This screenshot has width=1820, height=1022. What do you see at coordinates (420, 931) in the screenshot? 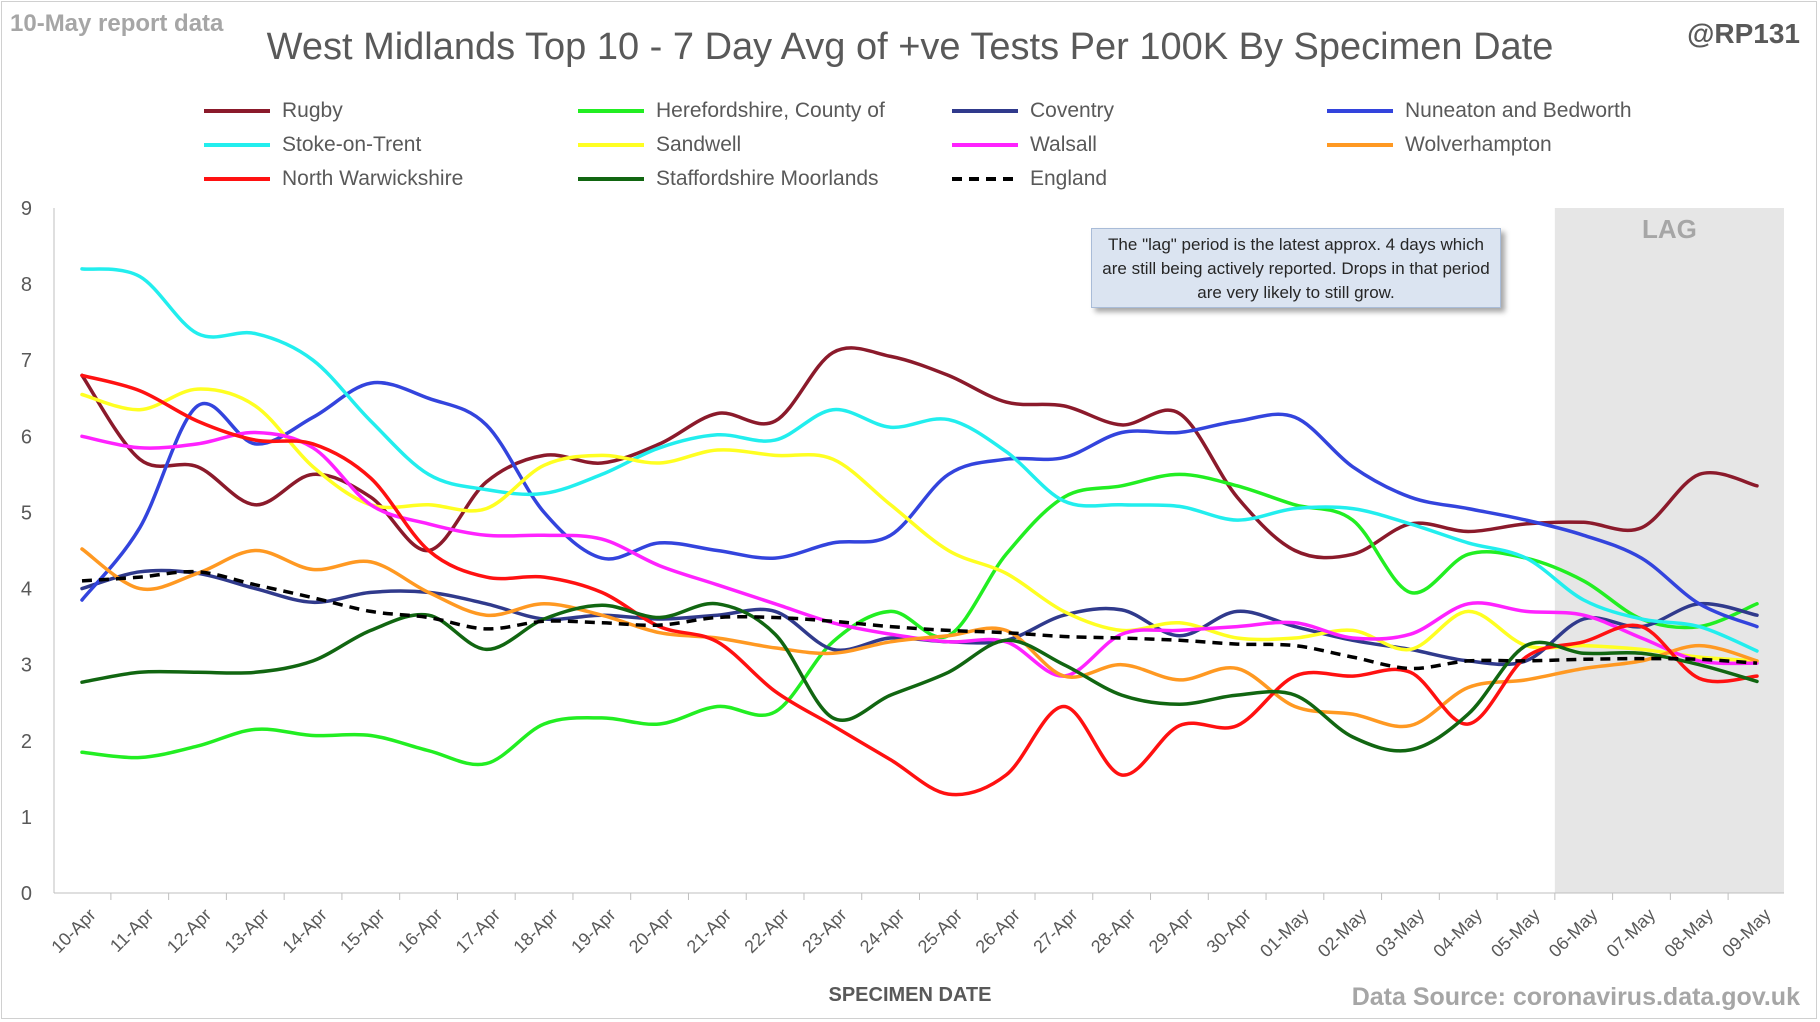
I see `x-tick-label: 16-Apr` at bounding box center [420, 931].